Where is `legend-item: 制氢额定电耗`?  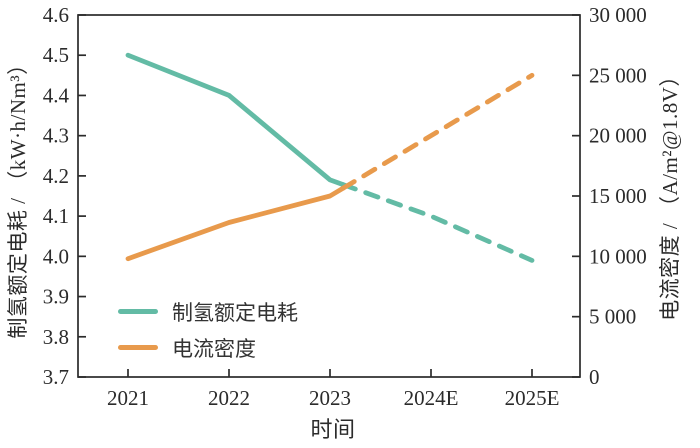
legend-item: 制氢额定电耗 is located at coordinates (208, 312).